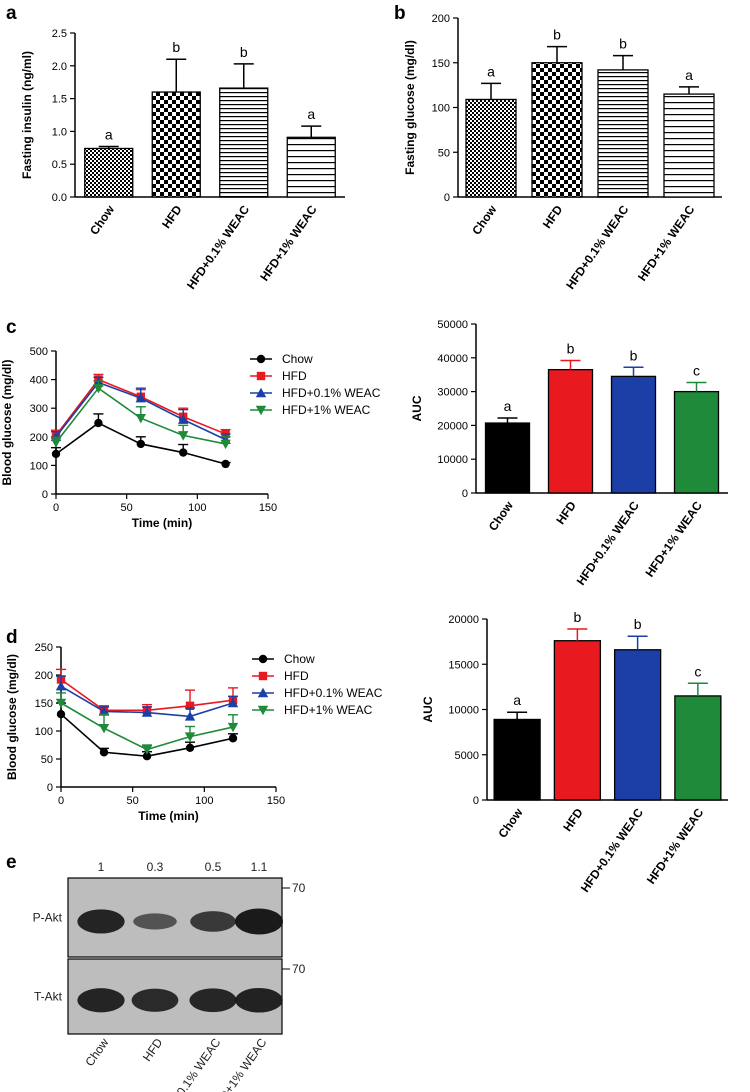 This screenshot has height=1092, width=750. Describe the element at coordinates (452, 393) in the screenshot. I see `y-tick-label: 30000` at that location.